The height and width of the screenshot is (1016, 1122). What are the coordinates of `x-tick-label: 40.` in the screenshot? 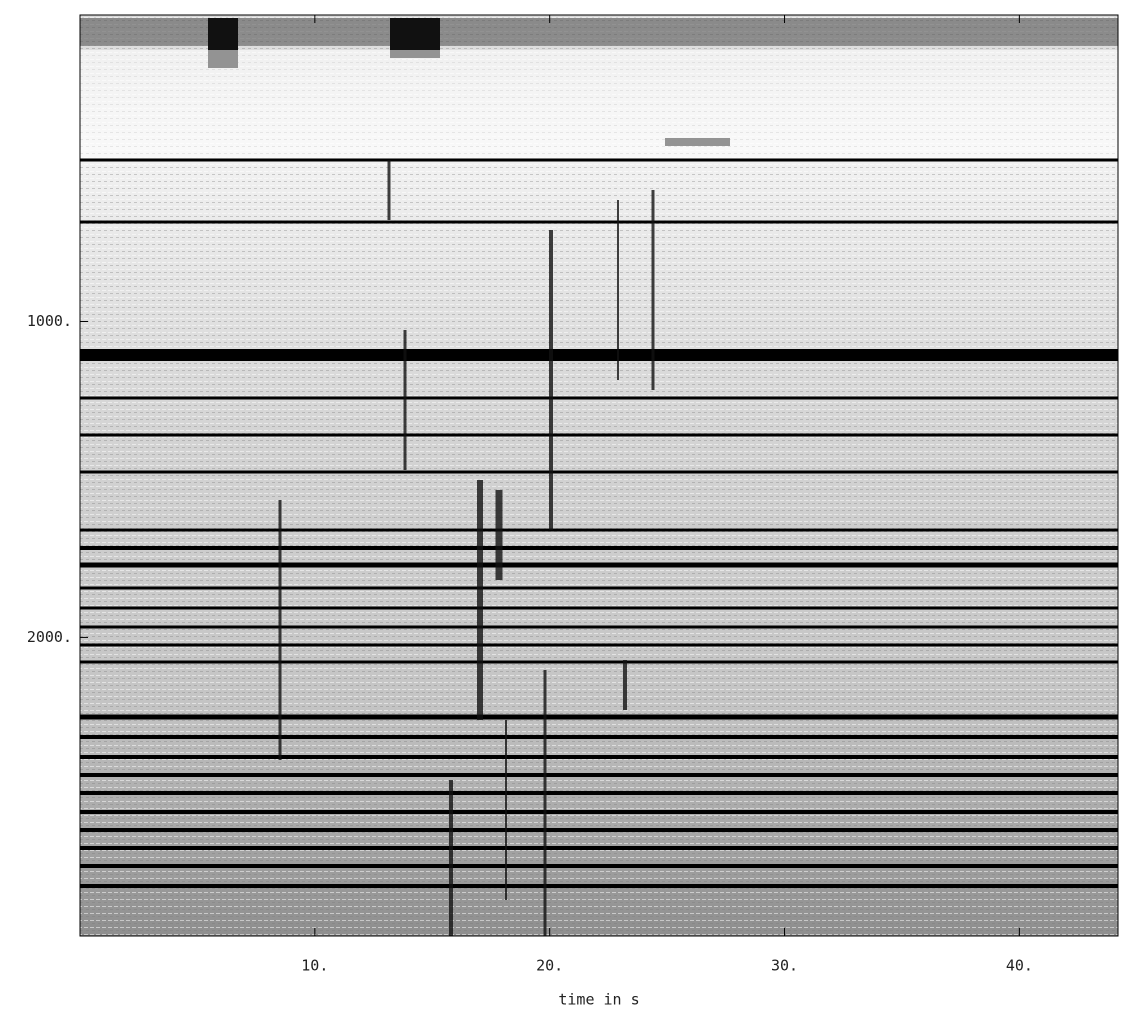 It's located at (1019, 966).